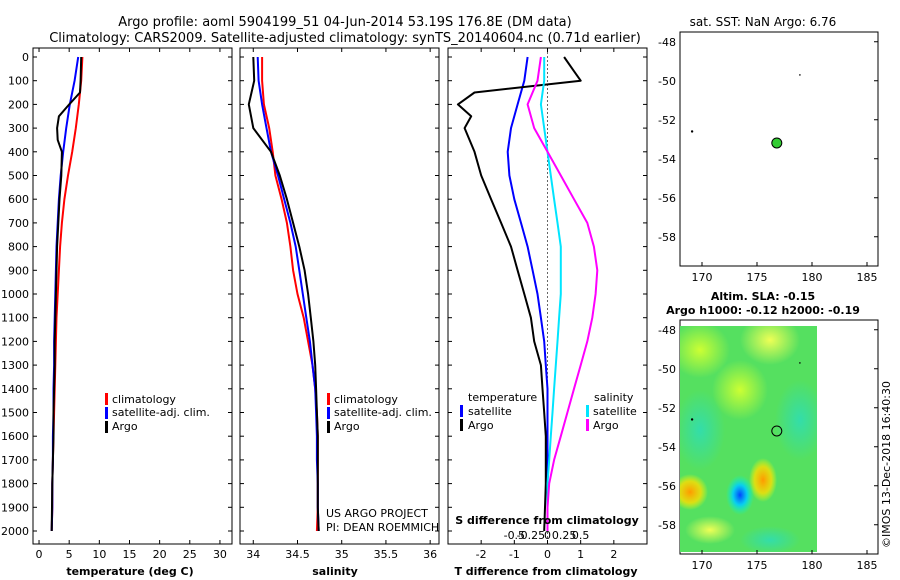  I want to click on secondary-tick-label: 0, so click(547, 535).